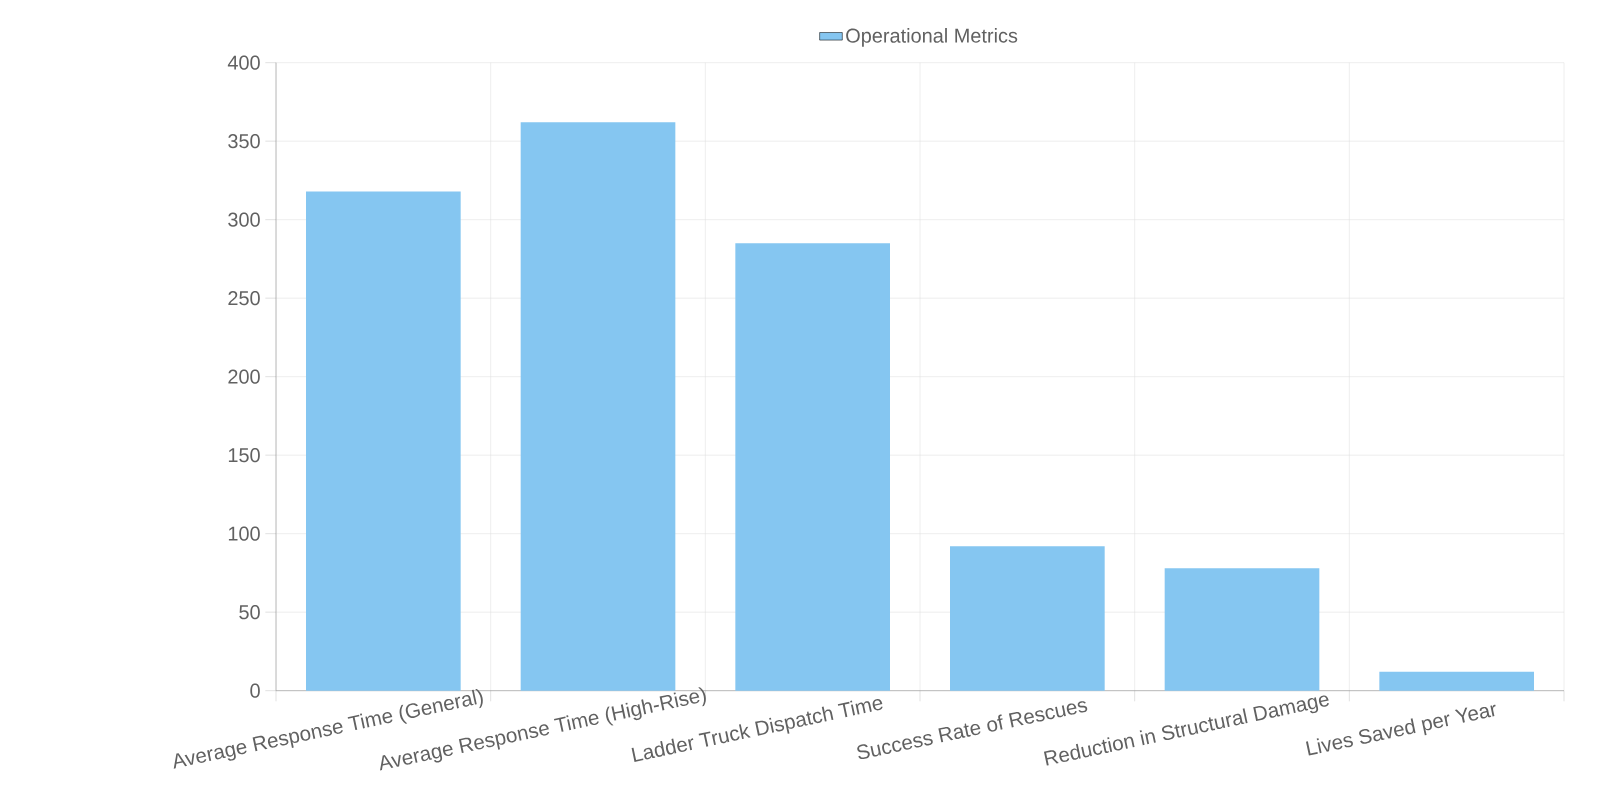 The image size is (1600, 800). Describe the element at coordinates (244, 298) in the screenshot. I see `y-tick-label: 250` at that location.